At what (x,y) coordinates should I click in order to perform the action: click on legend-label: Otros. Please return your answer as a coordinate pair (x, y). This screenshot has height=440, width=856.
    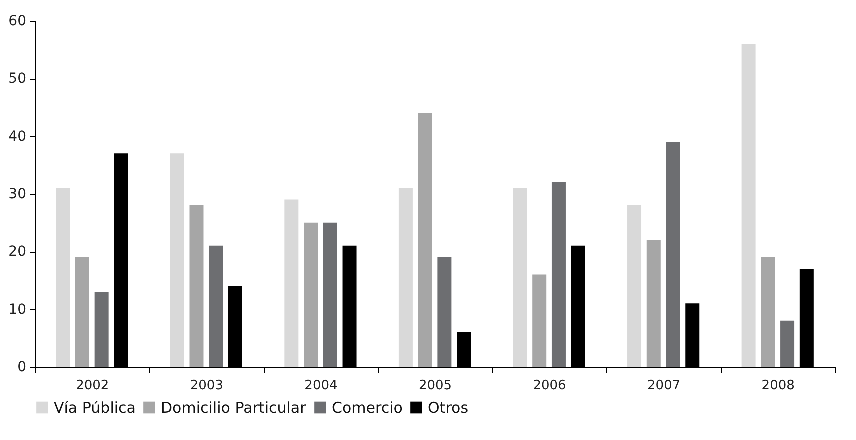
    Looking at the image, I should click on (448, 407).